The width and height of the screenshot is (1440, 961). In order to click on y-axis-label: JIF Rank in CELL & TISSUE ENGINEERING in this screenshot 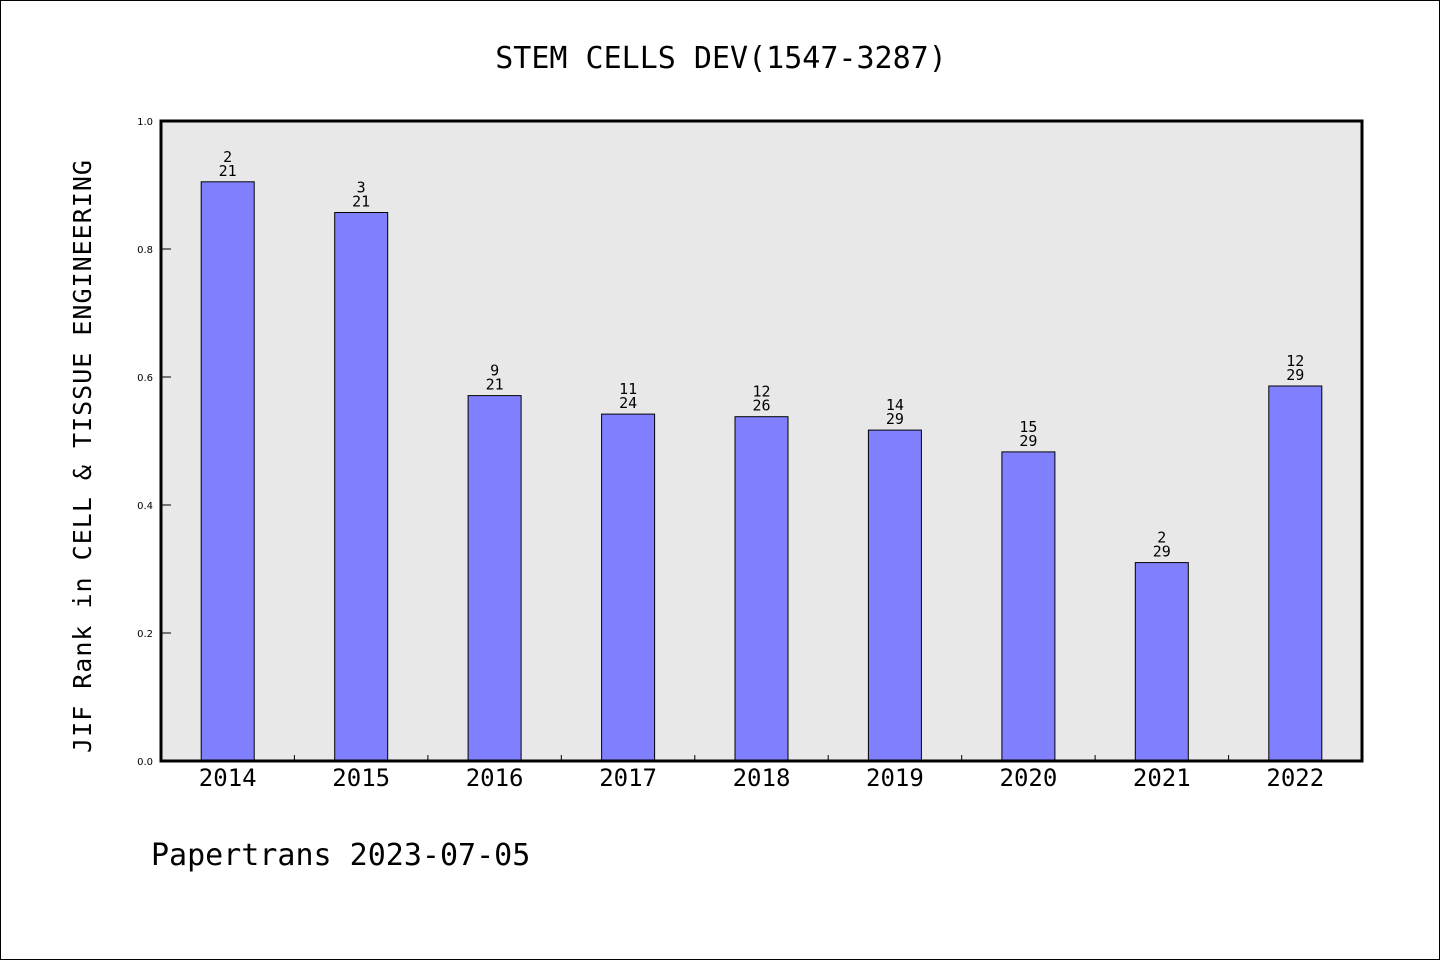, I will do `click(82, 456)`.